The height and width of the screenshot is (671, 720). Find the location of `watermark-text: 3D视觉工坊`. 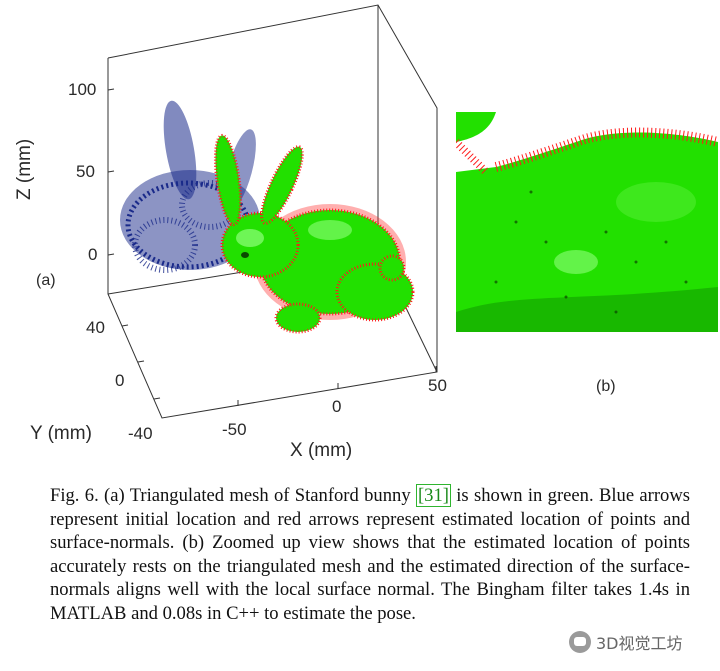

watermark-text: 3D视觉工坊 is located at coordinates (639, 643).